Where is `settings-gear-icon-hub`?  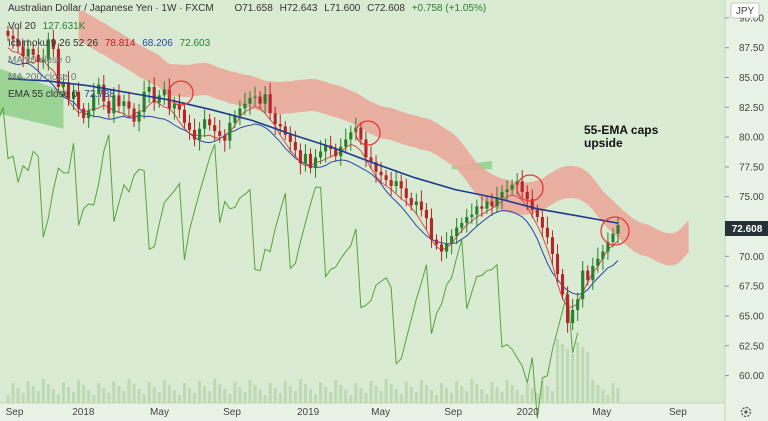 settings-gear-icon-hub is located at coordinates (746, 412).